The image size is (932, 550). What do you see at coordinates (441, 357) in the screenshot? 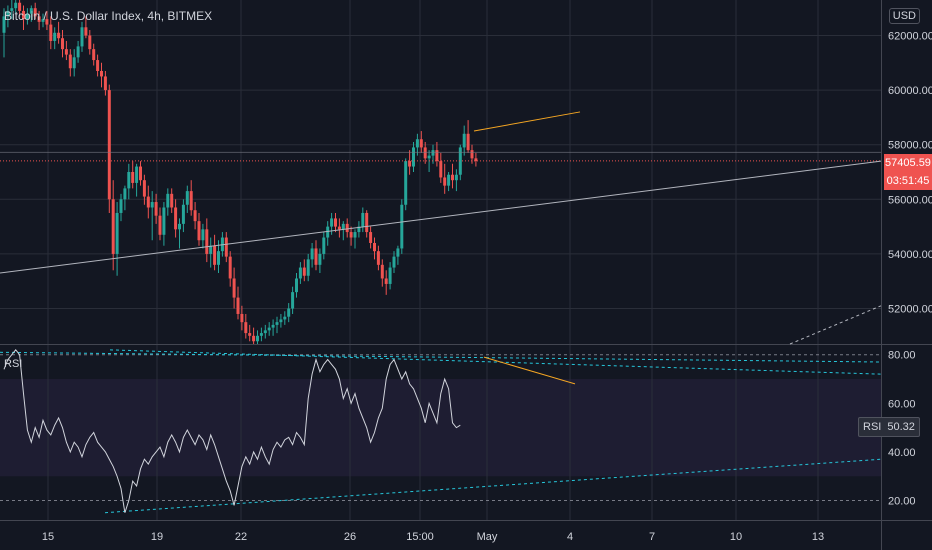
I see `rsi-trendline-mid` at bounding box center [441, 357].